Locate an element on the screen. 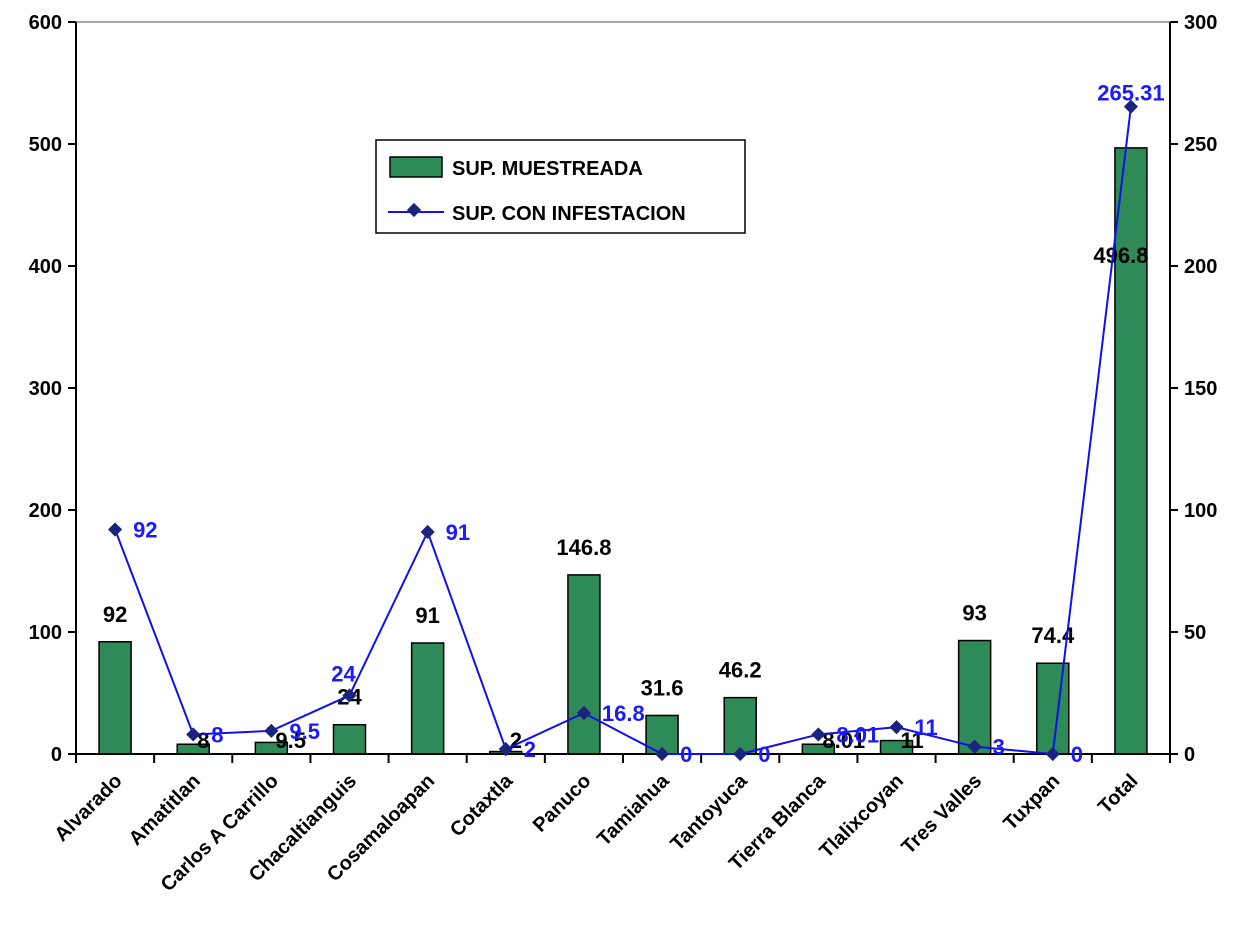 The width and height of the screenshot is (1241, 931). legend-swatch-bar is located at coordinates (416, 167).